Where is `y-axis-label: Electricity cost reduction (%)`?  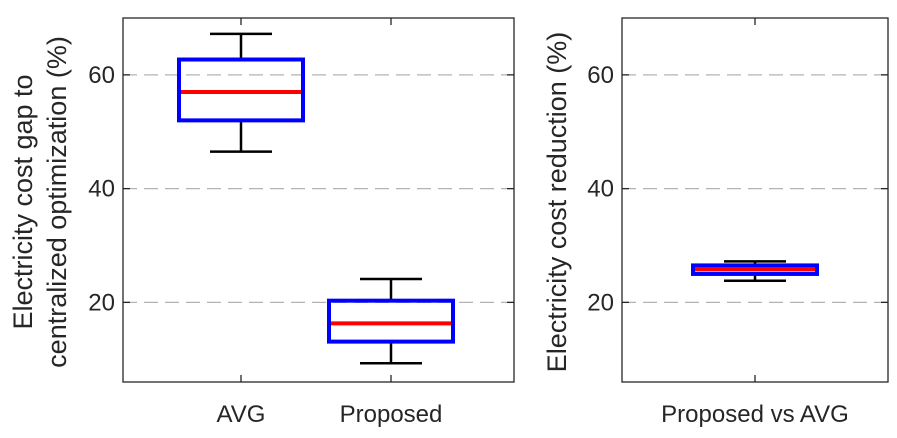
y-axis-label: Electricity cost reduction (%) is located at coordinates (557, 202).